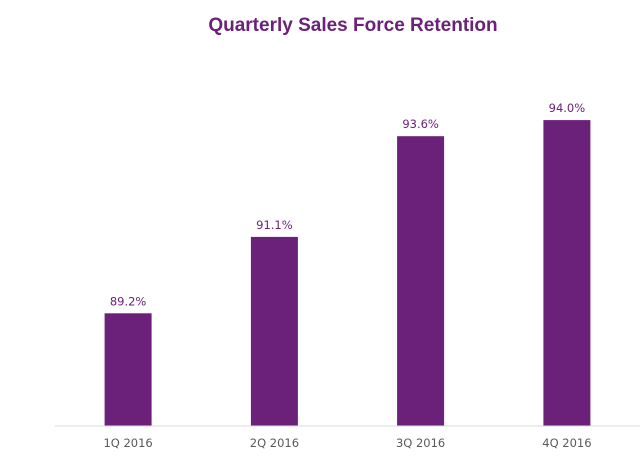  What do you see at coordinates (567, 108) in the screenshot?
I see `data-label-4: 94.0%` at bounding box center [567, 108].